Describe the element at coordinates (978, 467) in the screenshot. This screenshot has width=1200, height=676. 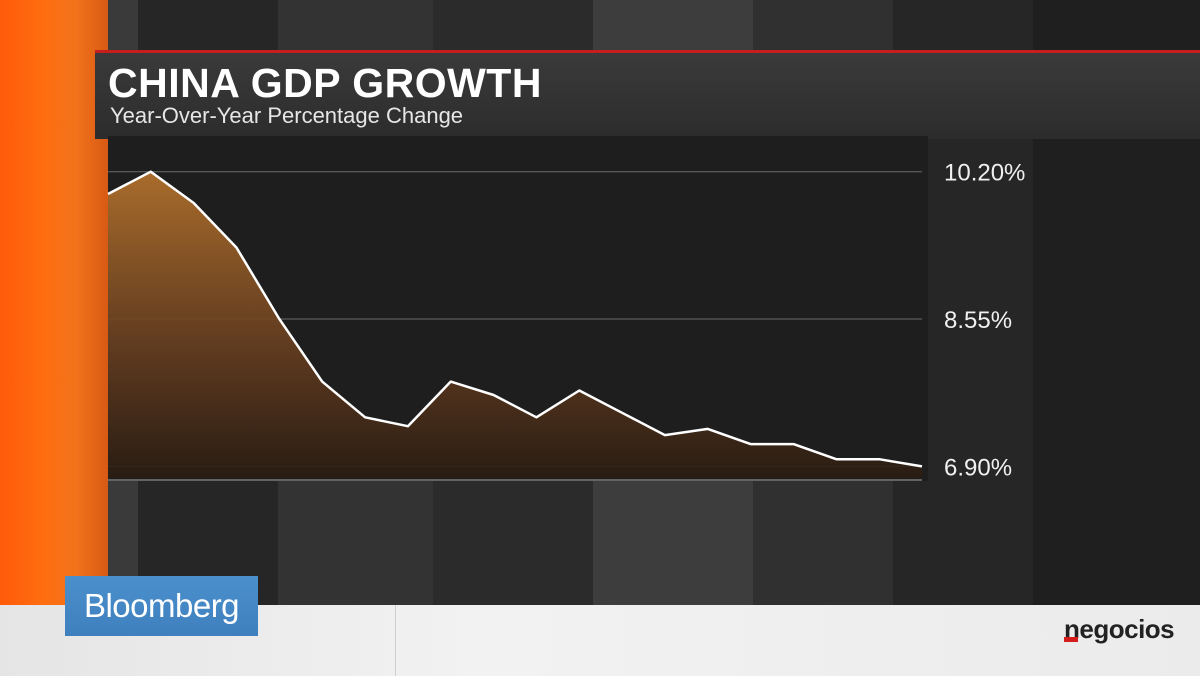
I see `y-tick-label: 6.90%` at that location.